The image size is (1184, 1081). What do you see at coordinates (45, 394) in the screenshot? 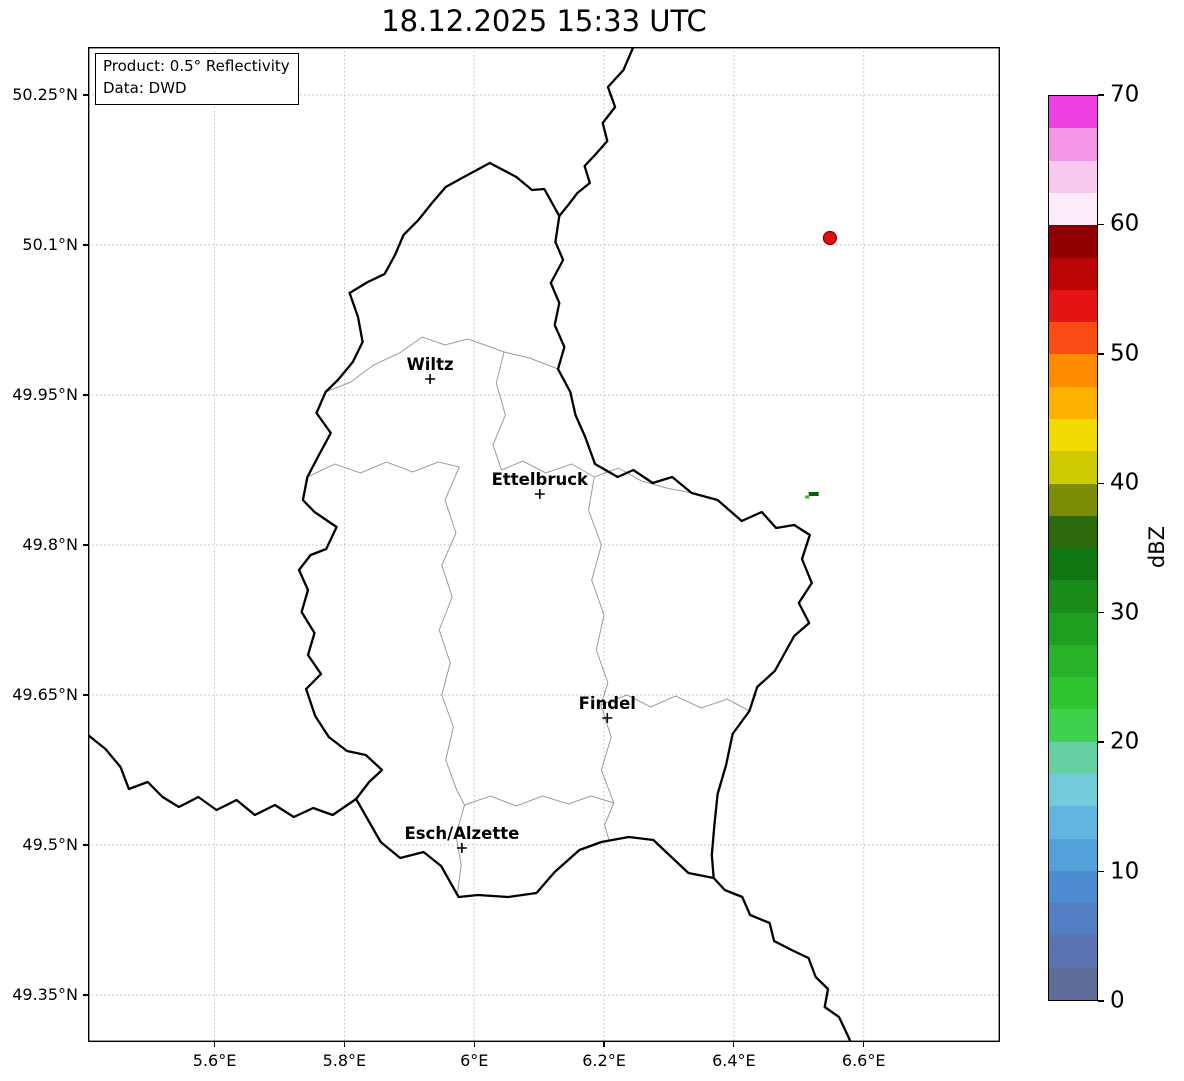
I see `y-axis-tick-label: 49.95°N` at bounding box center [45, 394].